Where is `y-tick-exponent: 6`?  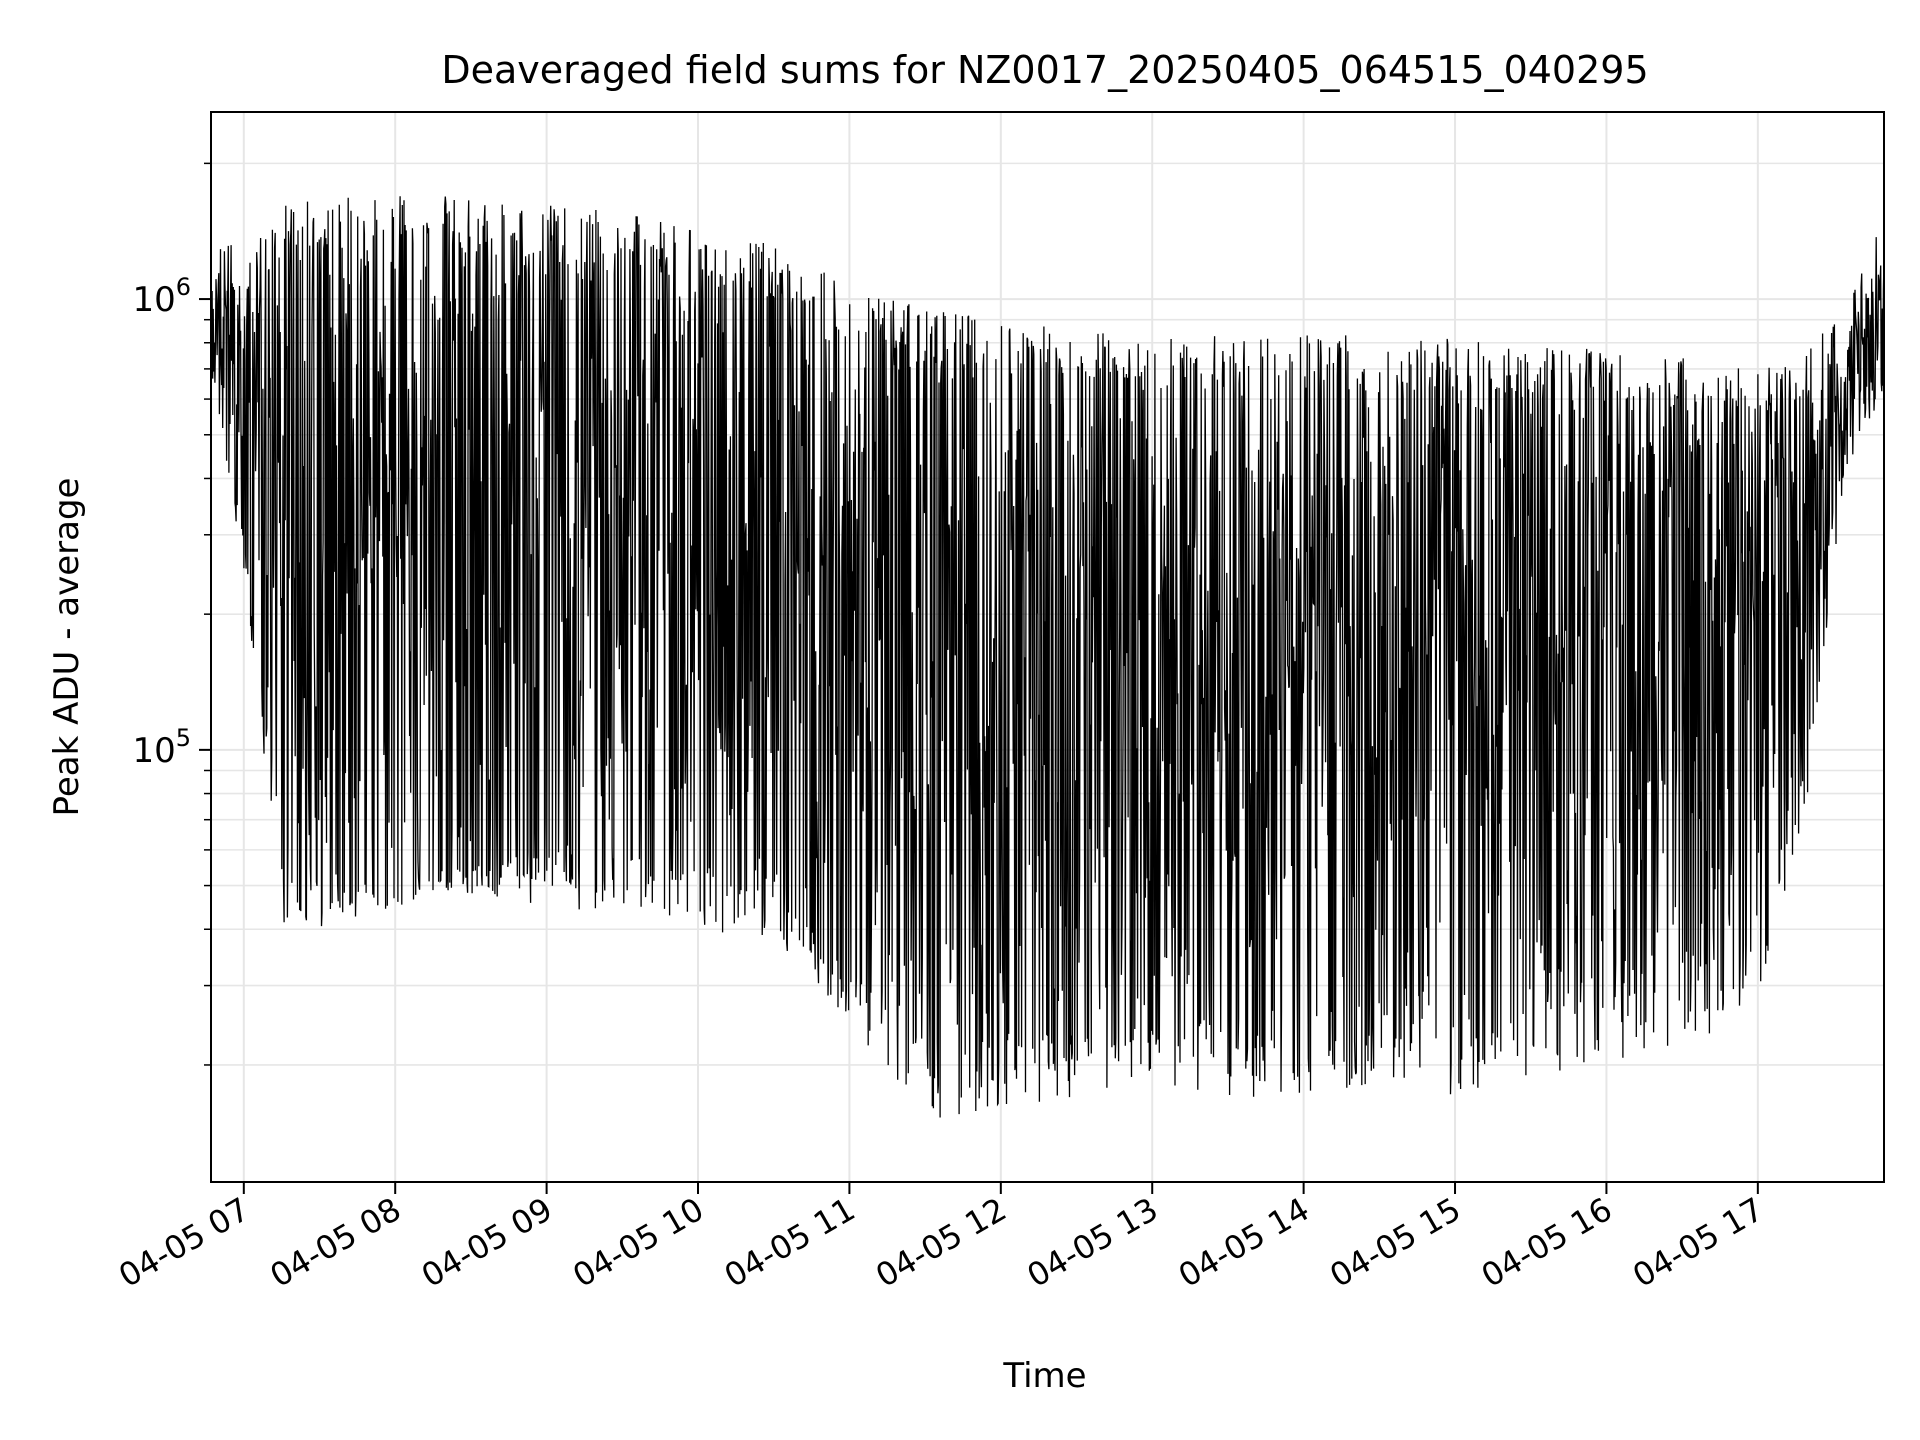 y-tick-exponent: 6 is located at coordinates (183, 287).